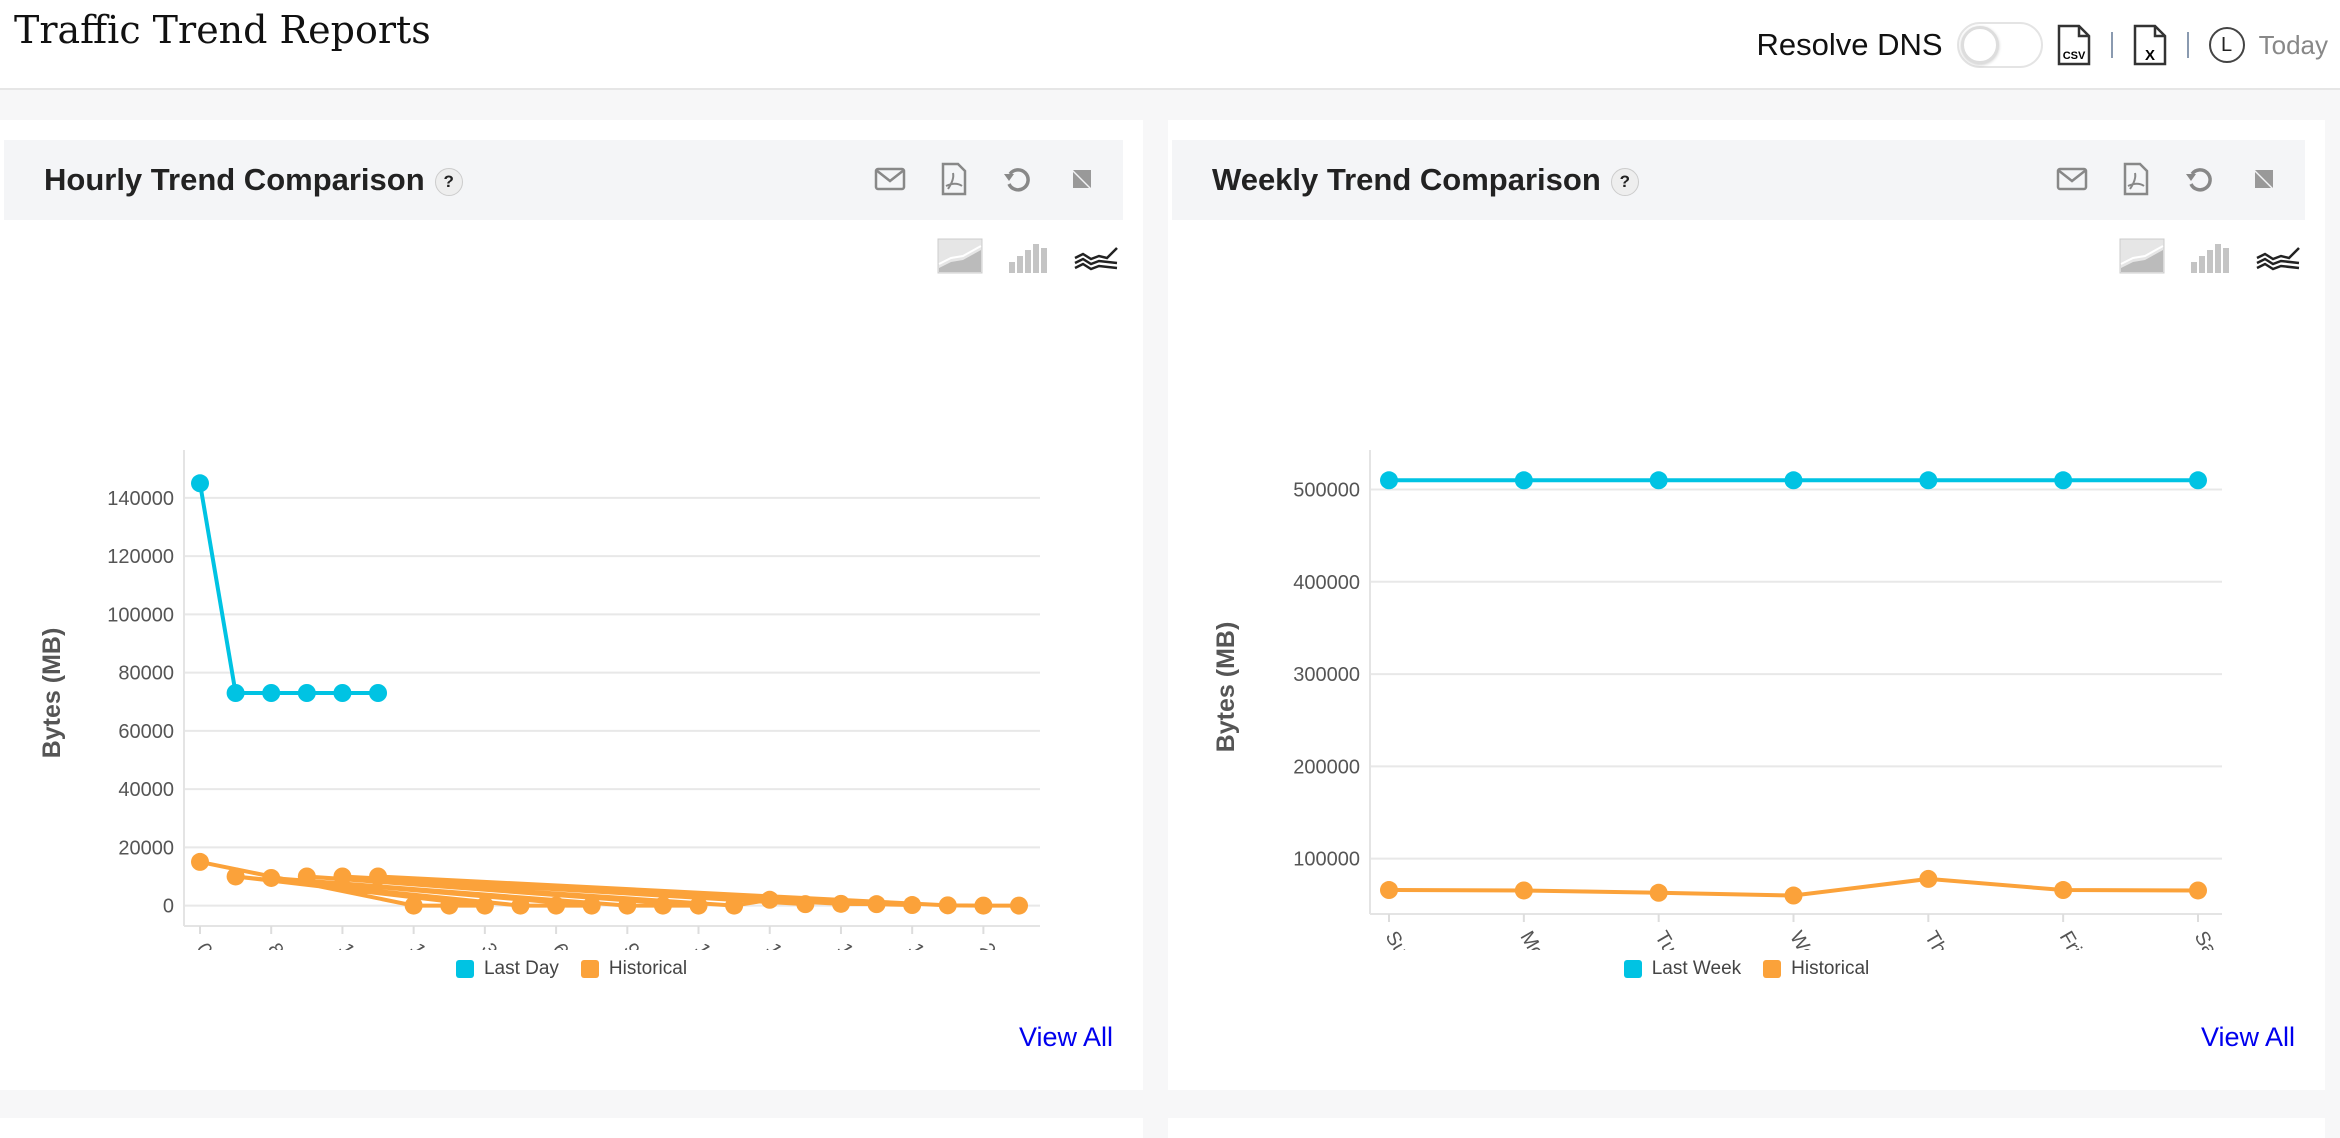  I want to click on x-tick-label: 3, so click(489, 945).